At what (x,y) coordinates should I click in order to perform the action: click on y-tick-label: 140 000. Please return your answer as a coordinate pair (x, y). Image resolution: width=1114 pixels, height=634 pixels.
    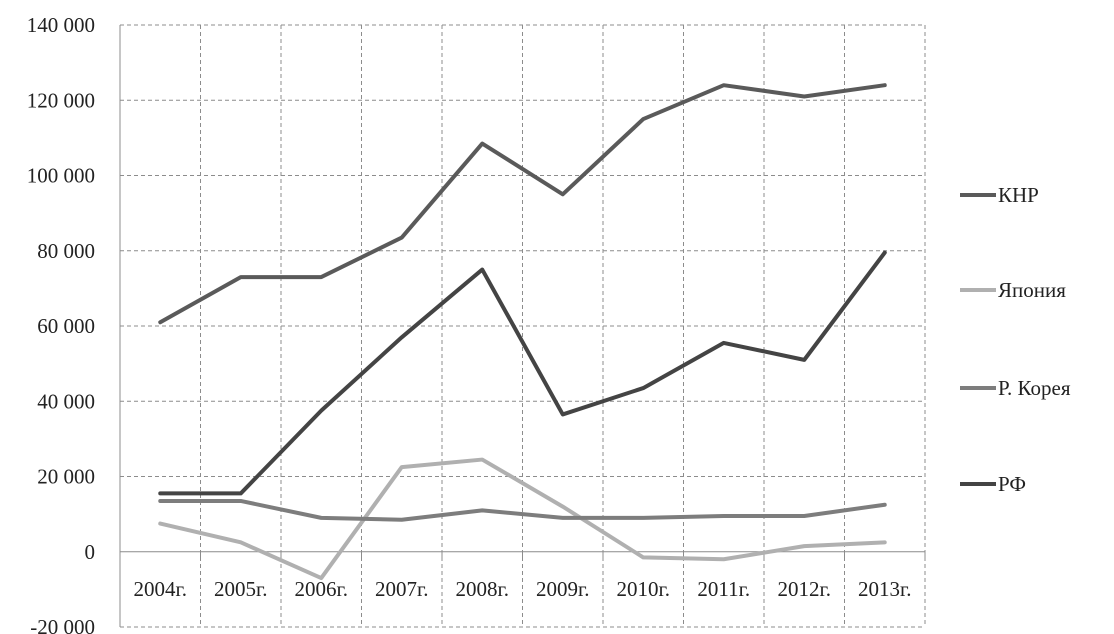
    Looking at the image, I should click on (61, 25).